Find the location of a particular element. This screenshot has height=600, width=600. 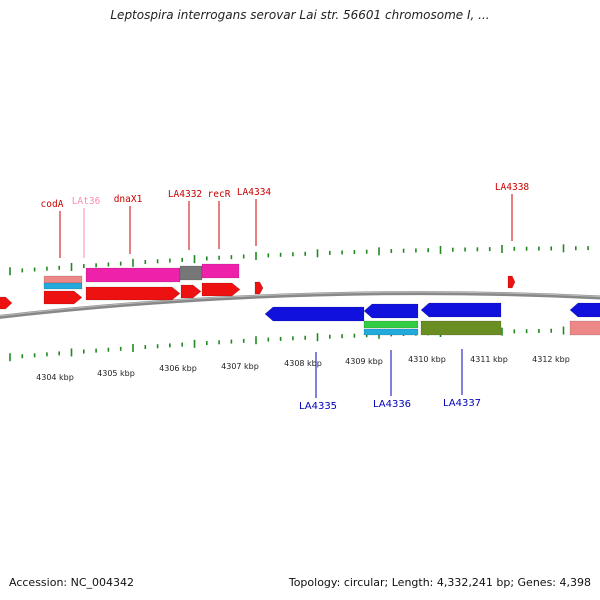

scale-label: 4305 kbp is located at coordinates (116, 373).